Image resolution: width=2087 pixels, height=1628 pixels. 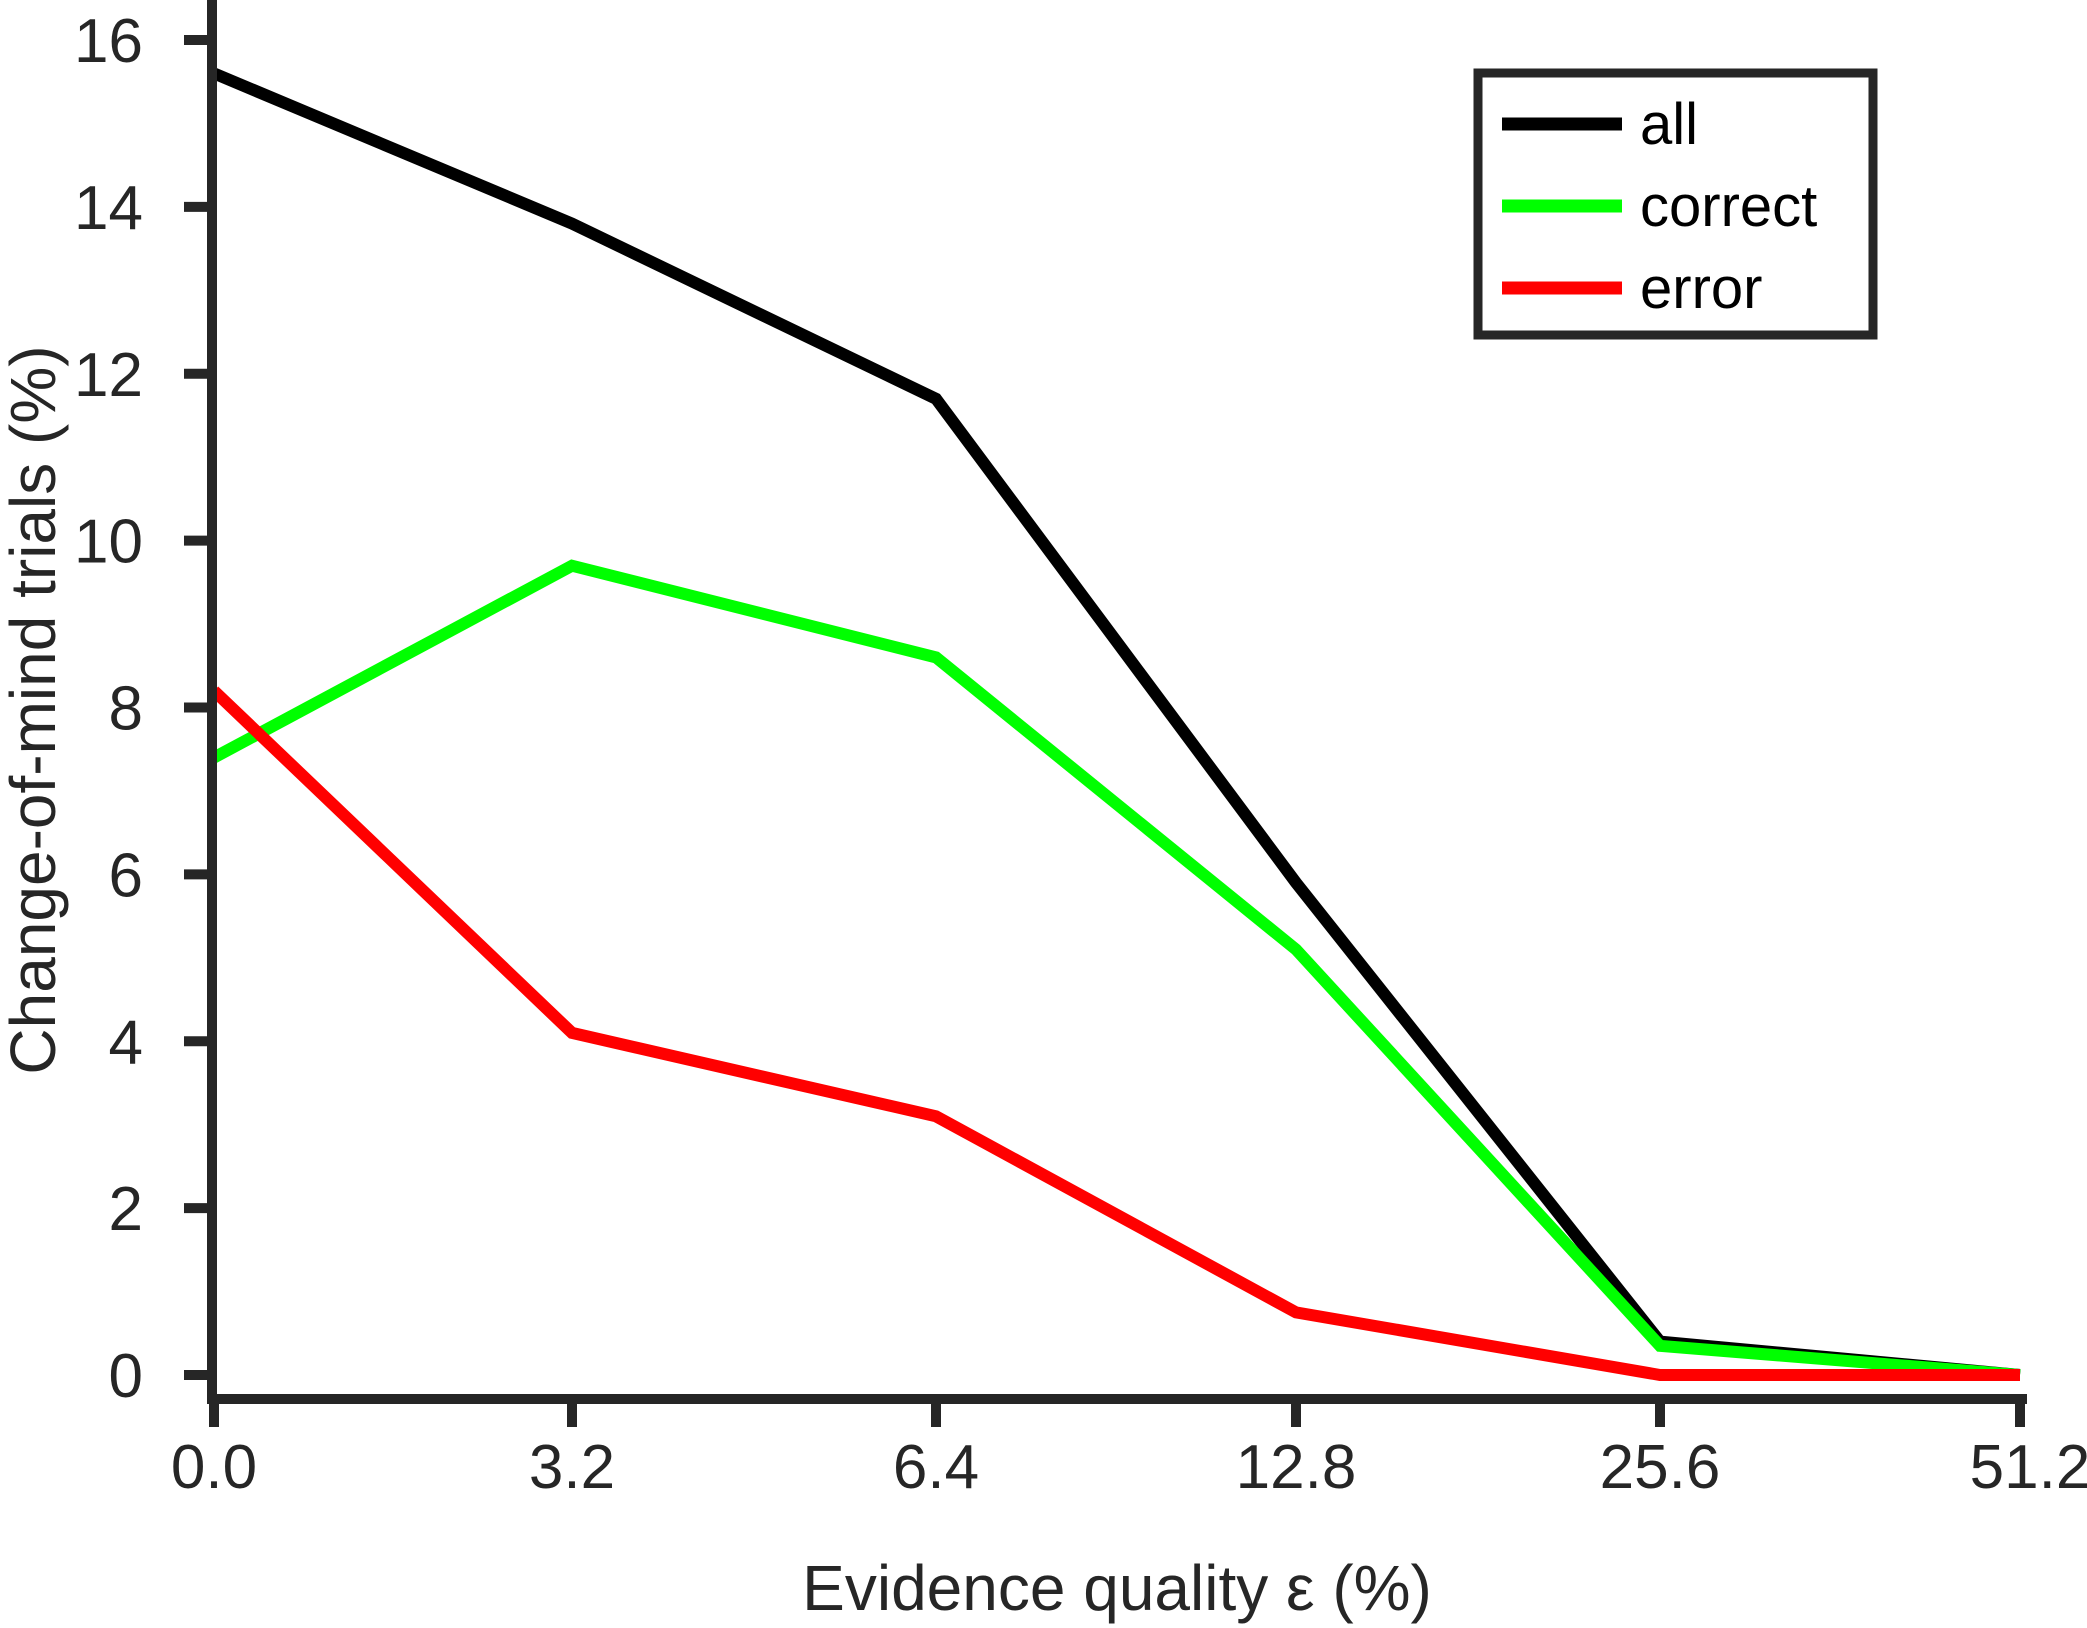 I want to click on legend-label-correct: correct, so click(x=1728, y=206).